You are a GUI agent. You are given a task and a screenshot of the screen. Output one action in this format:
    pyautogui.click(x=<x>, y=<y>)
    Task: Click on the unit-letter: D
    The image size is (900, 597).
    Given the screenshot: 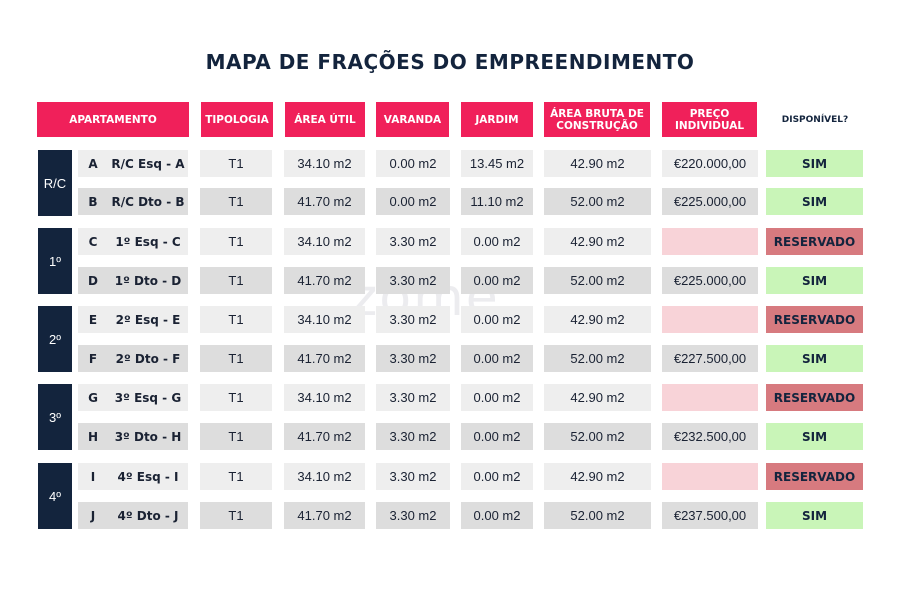 What is the action you would take?
    pyautogui.click(x=93, y=280)
    